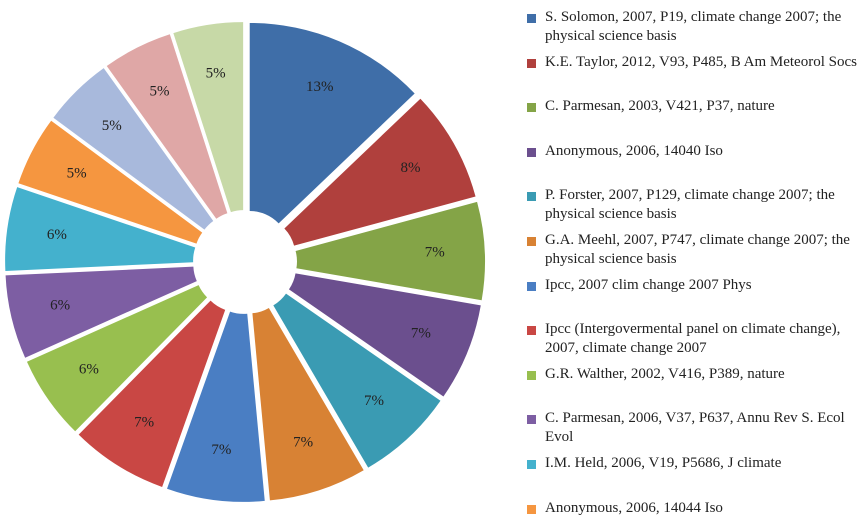 This screenshot has width=866, height=524. I want to click on legend-item: G.R. Walther, 2002, V416, P389, nature, so click(694, 374).